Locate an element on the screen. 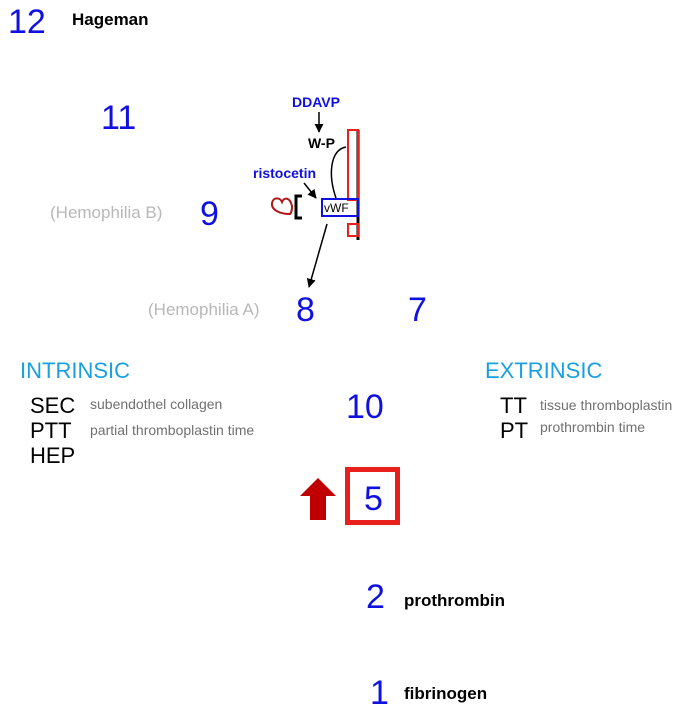 This screenshot has height=714, width=698. factor-9: 9 is located at coordinates (209, 214).